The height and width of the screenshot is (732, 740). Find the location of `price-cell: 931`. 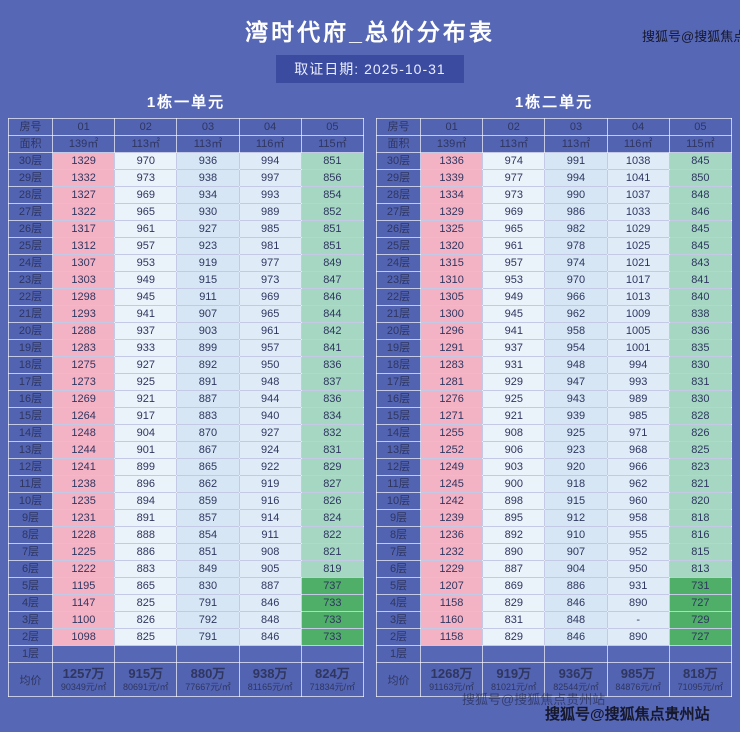

price-cell: 931 is located at coordinates (638, 586).